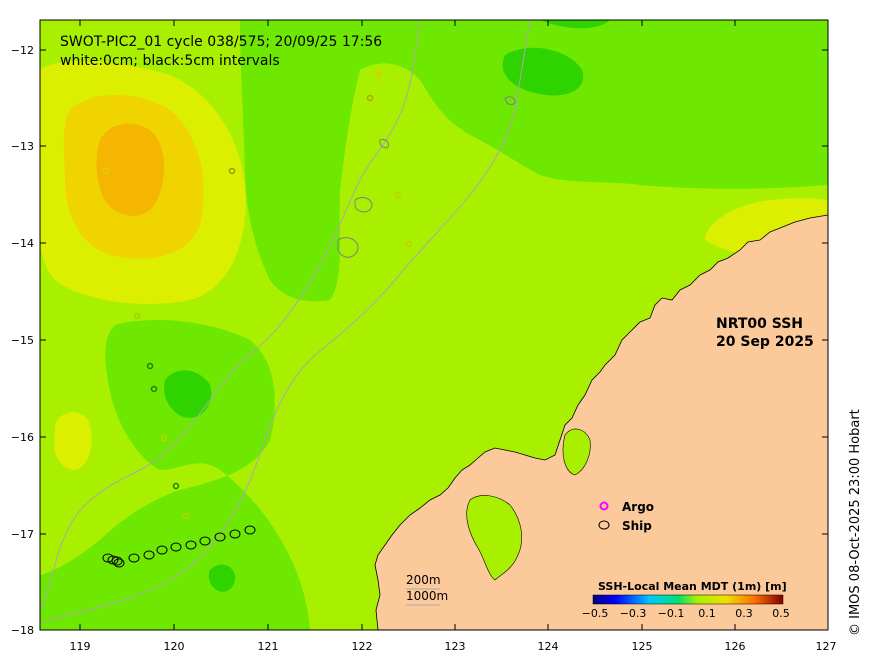 The image size is (872, 666). I want to click on lat-tick-label: −14, so click(22, 243).